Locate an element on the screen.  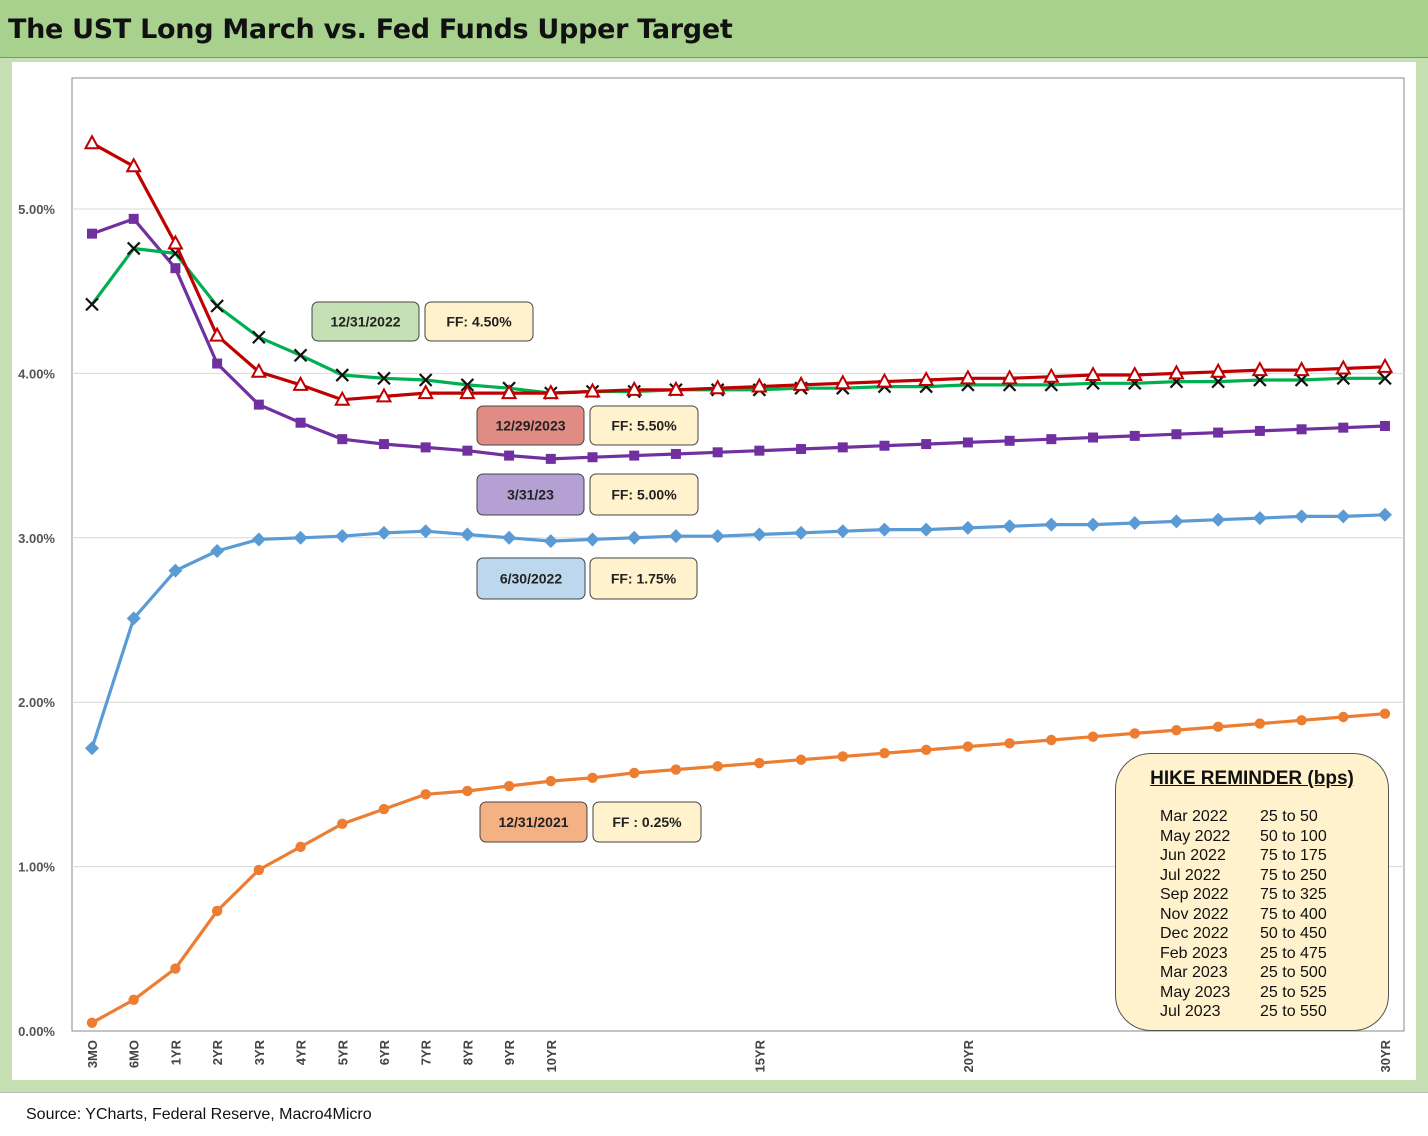
x-tick-label: 2YR is located at coordinates (217, 1052).